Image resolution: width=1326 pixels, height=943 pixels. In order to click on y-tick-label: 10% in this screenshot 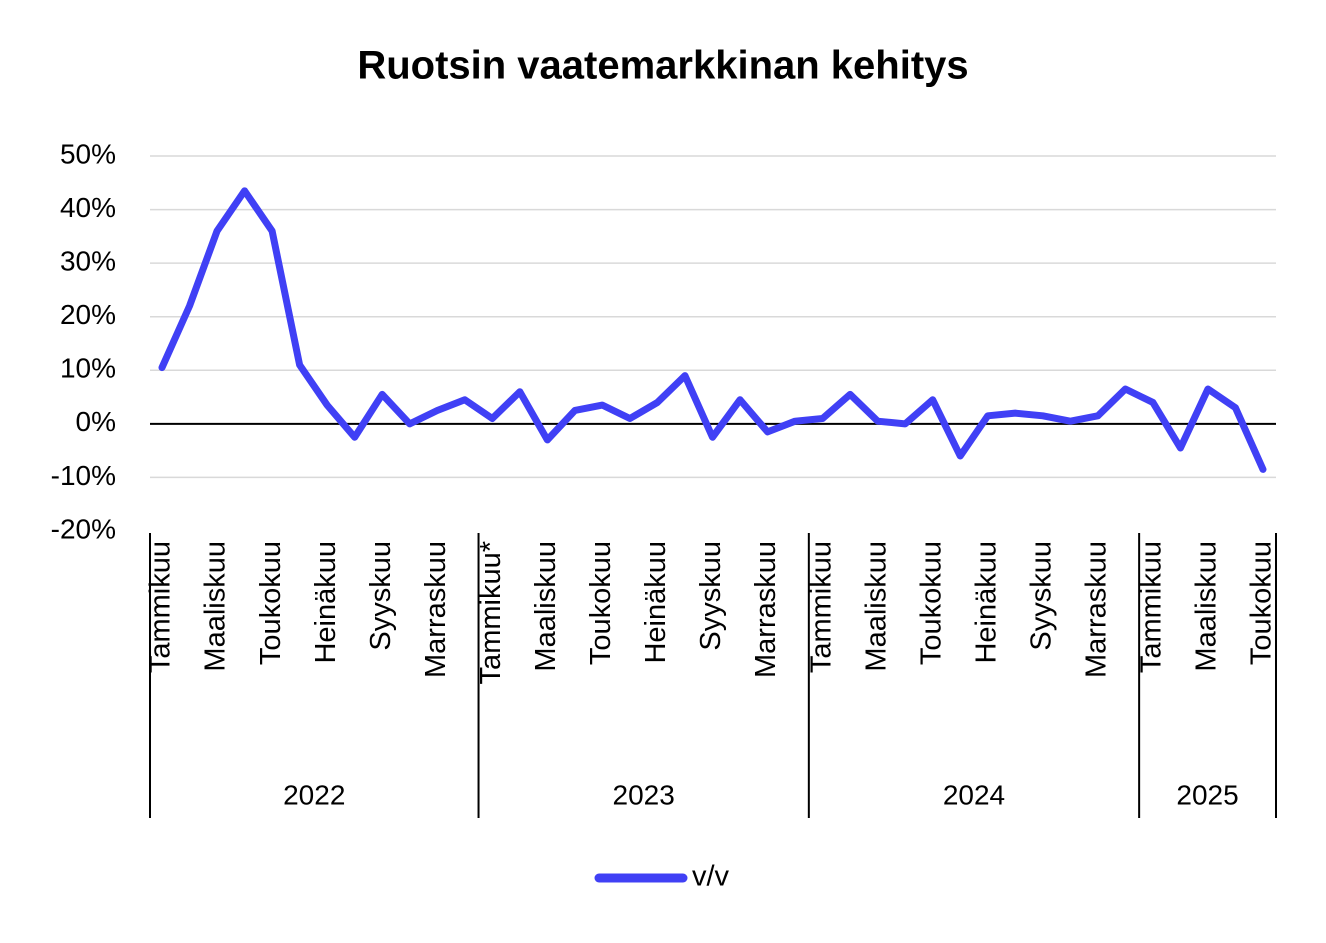, I will do `click(88, 368)`.